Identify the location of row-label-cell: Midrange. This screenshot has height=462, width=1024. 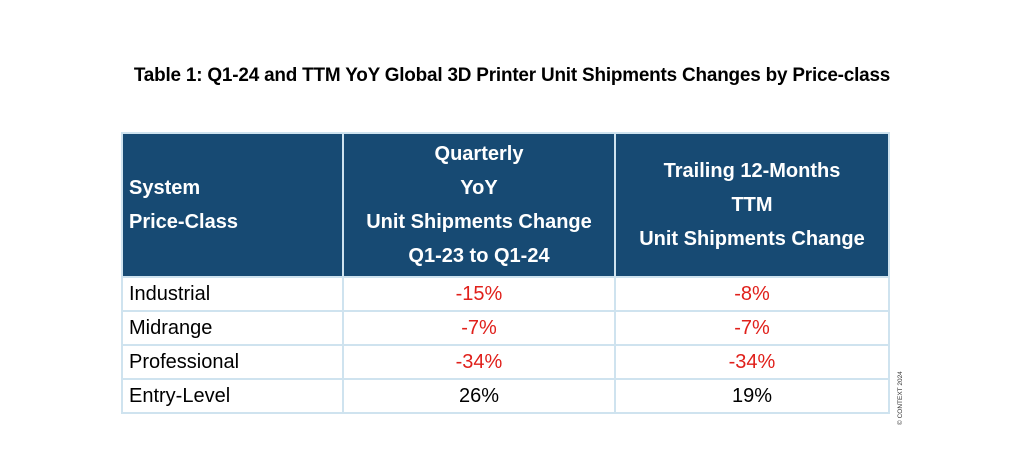
(232, 328).